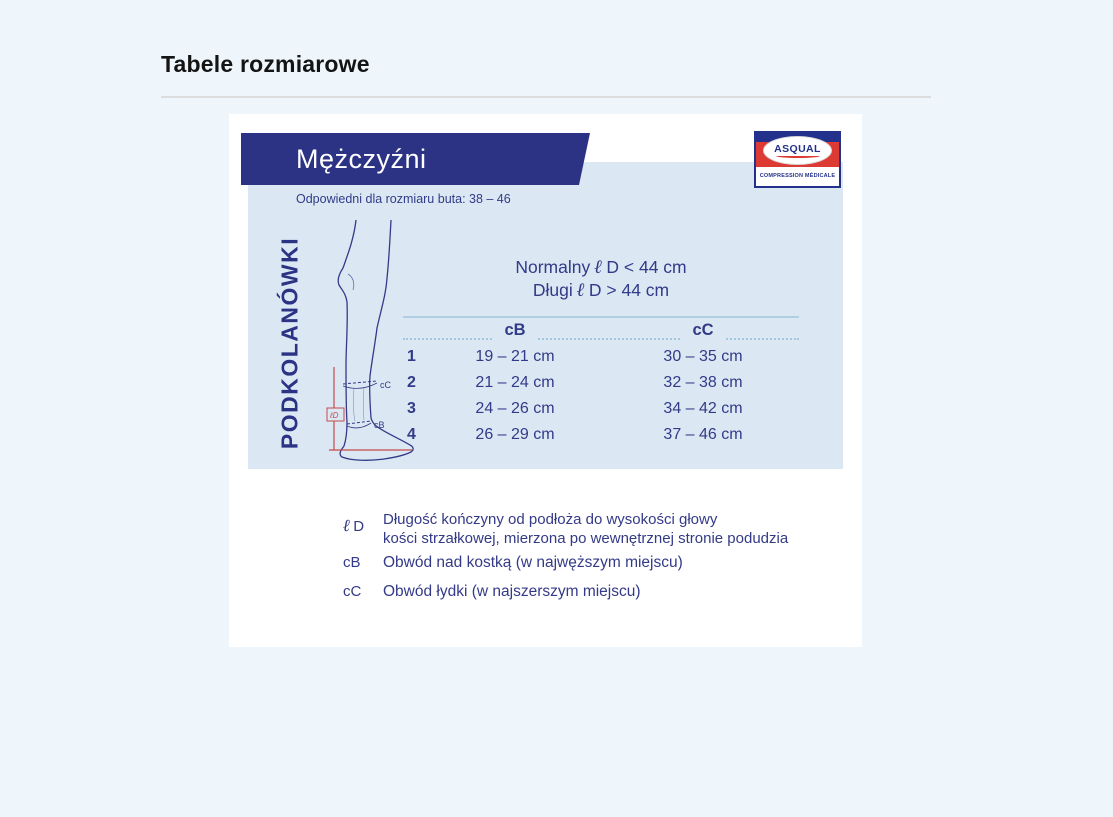 This screenshot has height=817, width=1113. Describe the element at coordinates (601, 339) in the screenshot. I see `table-header-dotted-rule` at that location.